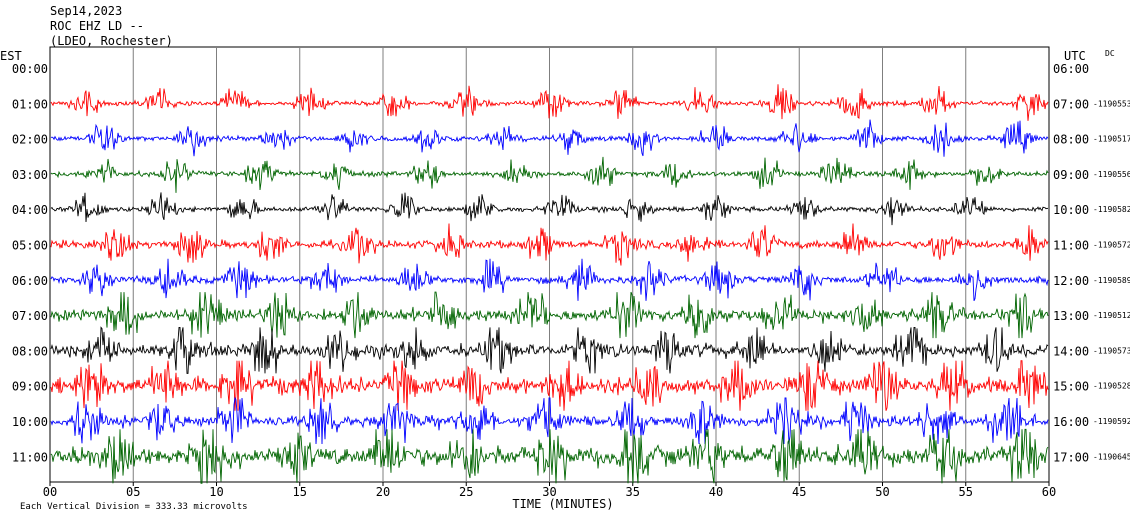 The height and width of the screenshot is (519, 1130). I want to click on trace-count-label: -1190556, so click(1111, 174).